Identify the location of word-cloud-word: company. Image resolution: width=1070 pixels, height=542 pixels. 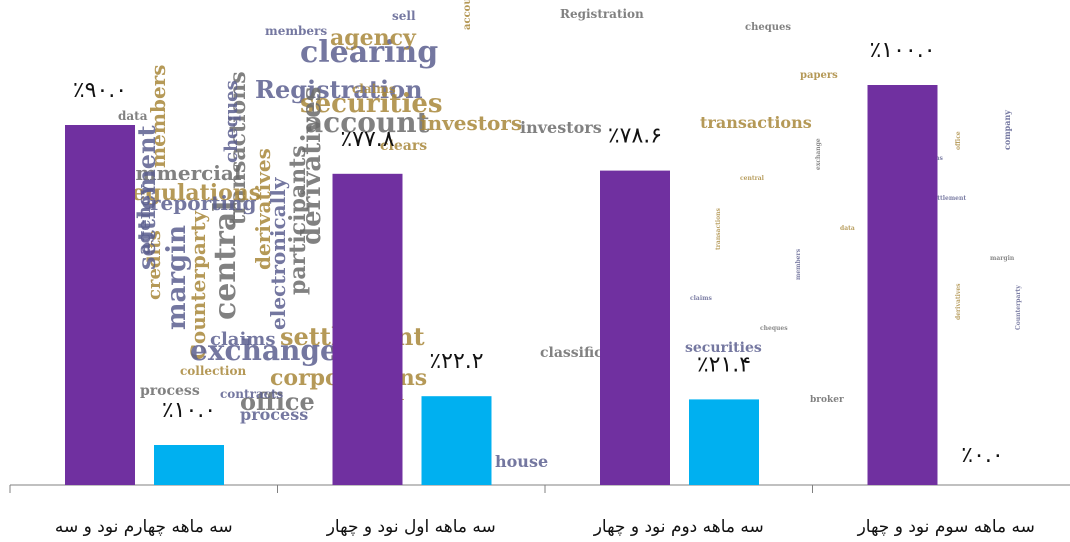
(1007, 130).